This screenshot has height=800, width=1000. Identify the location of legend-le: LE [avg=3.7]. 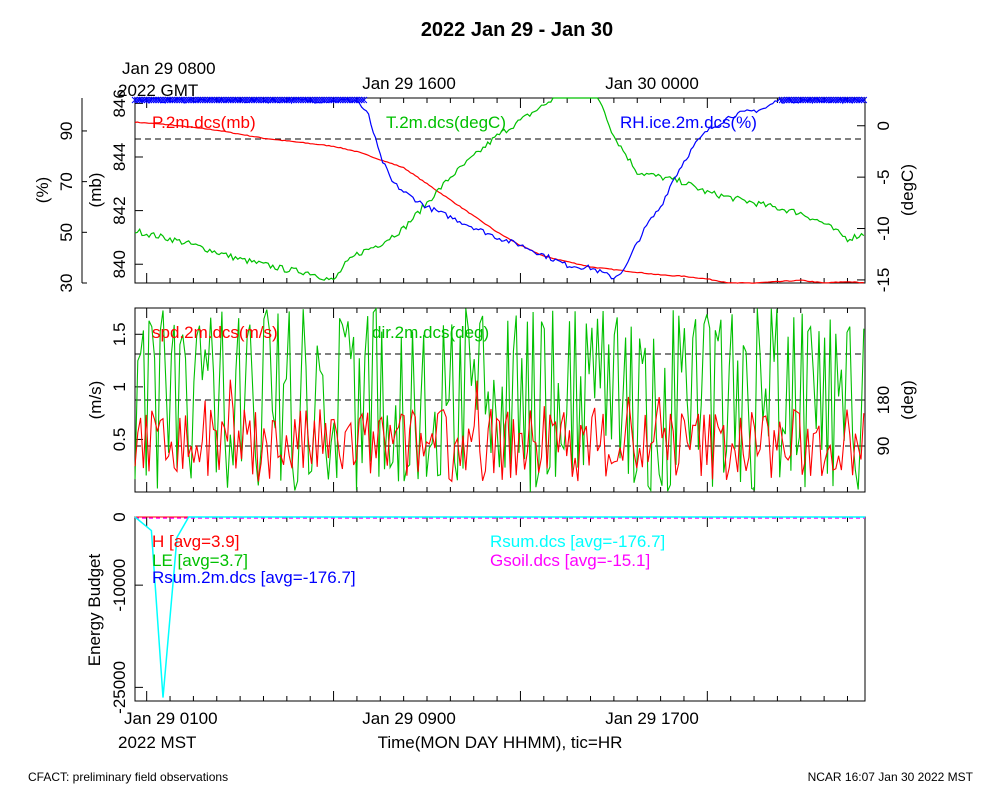
(200, 560).